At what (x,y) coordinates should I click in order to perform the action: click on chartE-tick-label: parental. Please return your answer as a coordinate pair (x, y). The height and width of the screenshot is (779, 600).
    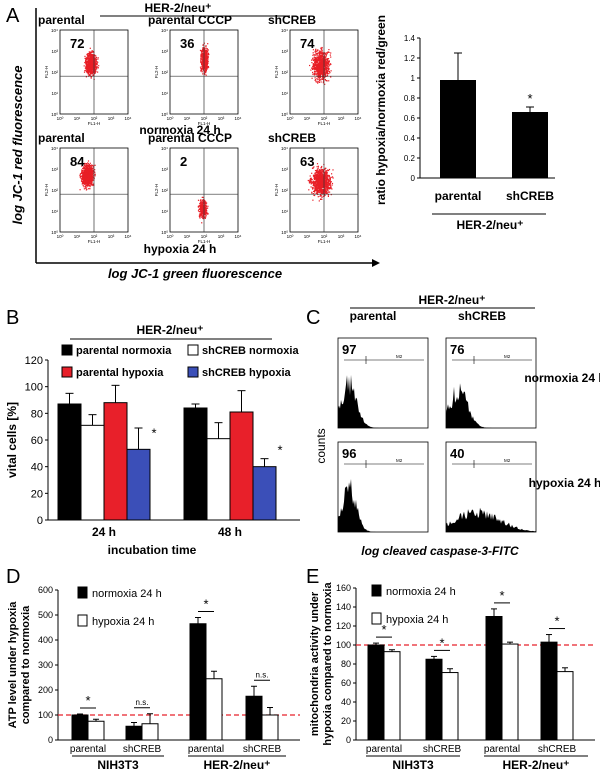
    Looking at the image, I should click on (502, 749).